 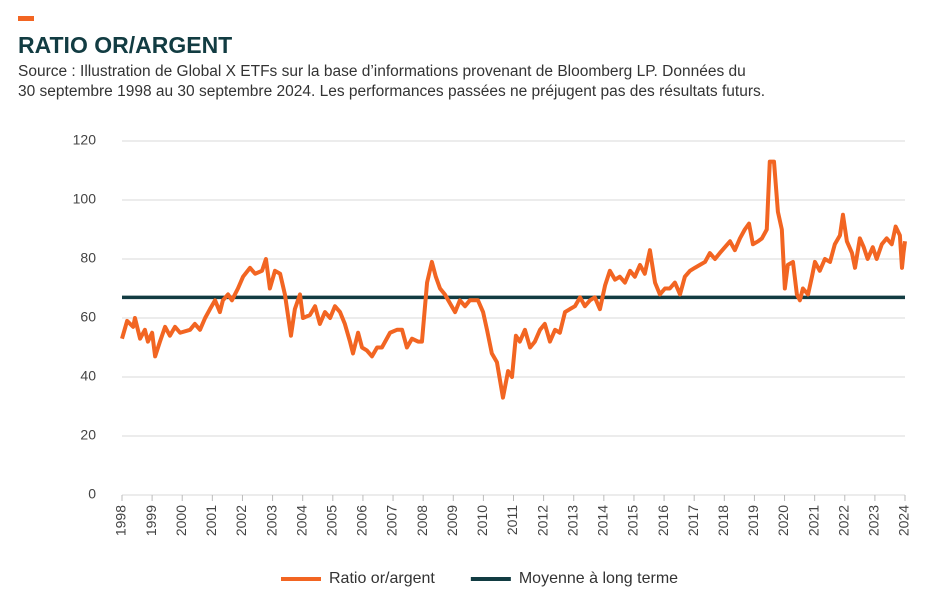 What do you see at coordinates (125, 45) in the screenshot?
I see `chart-title: RATIO OR/ARGENT` at bounding box center [125, 45].